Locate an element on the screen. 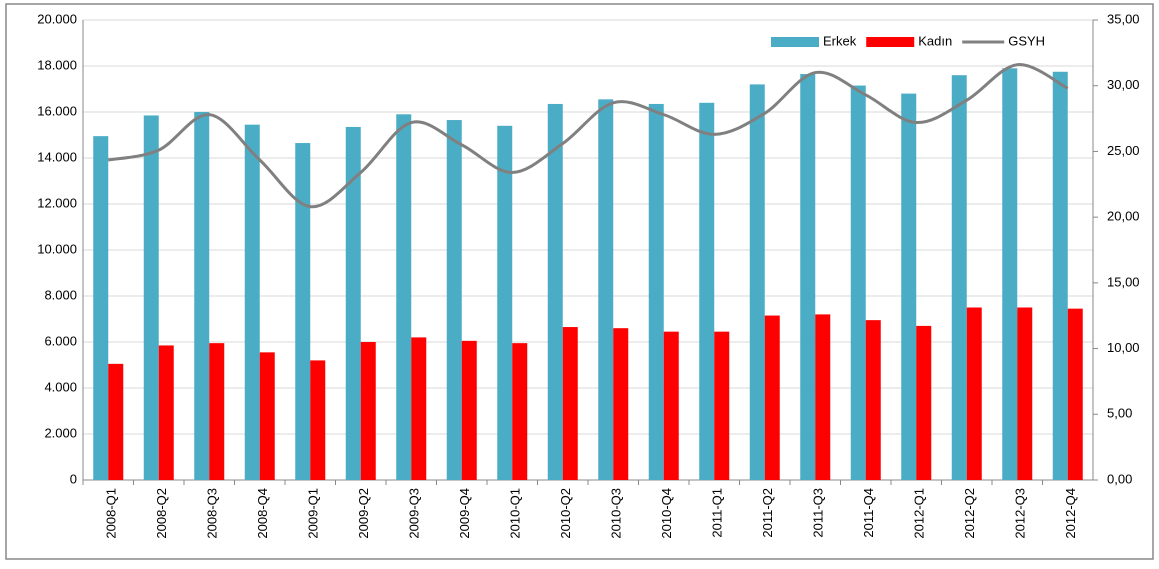 The image size is (1159, 569). y-tick-label: 4.000 is located at coordinates (60, 386).